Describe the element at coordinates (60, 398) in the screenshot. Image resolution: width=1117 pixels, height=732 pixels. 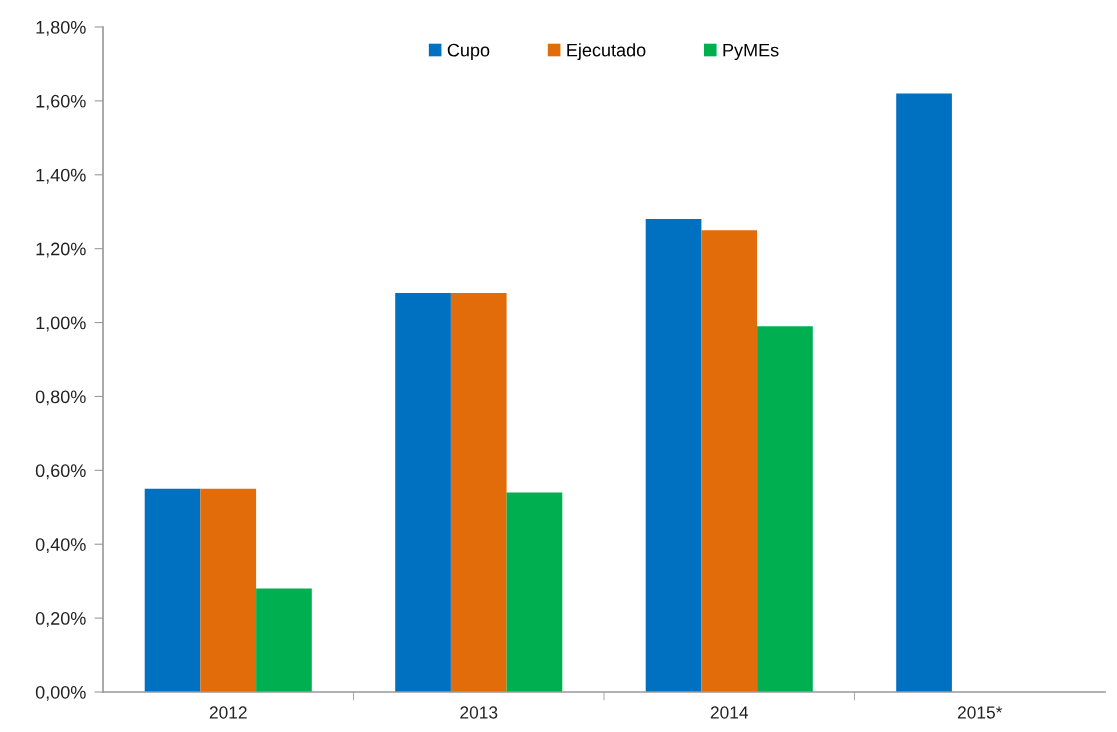
I see `y-tick-label: 0,80%` at that location.